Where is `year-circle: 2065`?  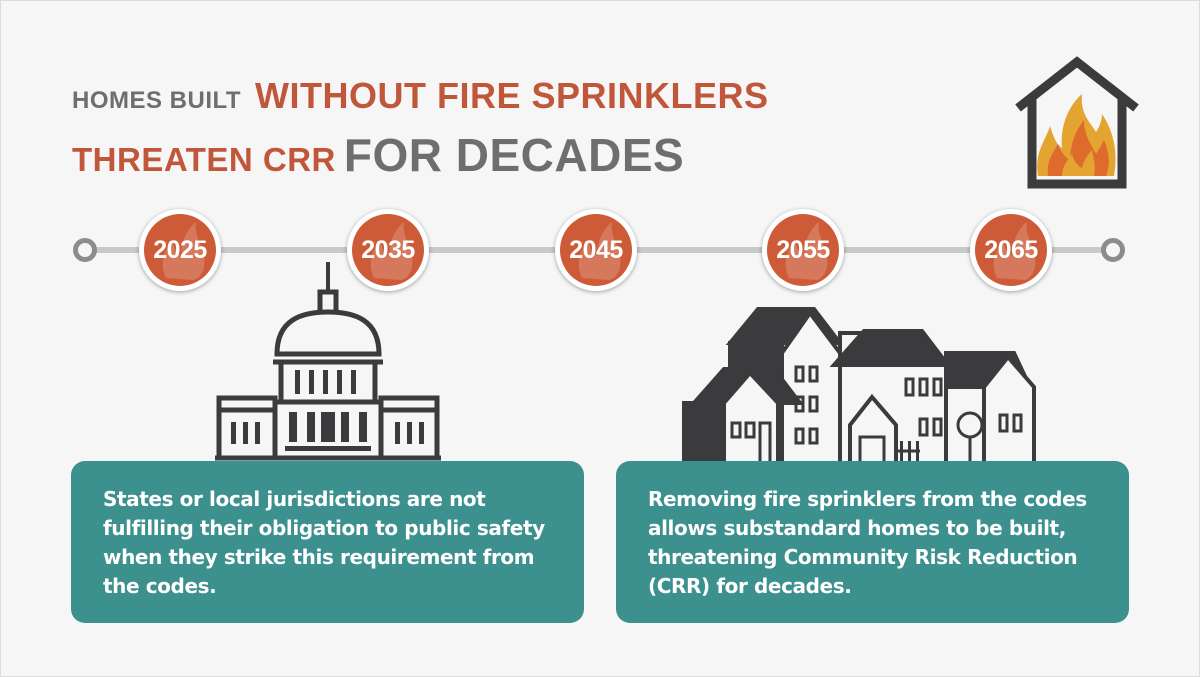
year-circle: 2065 is located at coordinates (1011, 250).